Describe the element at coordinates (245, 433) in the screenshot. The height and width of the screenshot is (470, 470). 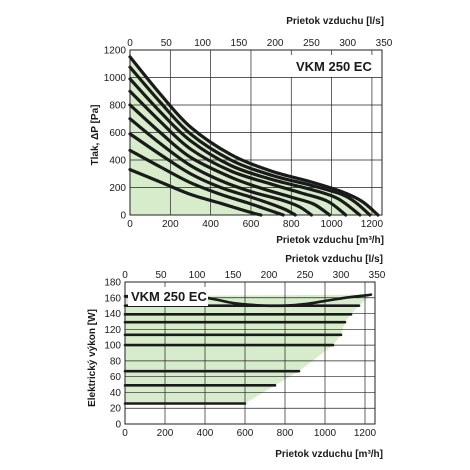
I see `power-x-tick-label: 600` at that location.